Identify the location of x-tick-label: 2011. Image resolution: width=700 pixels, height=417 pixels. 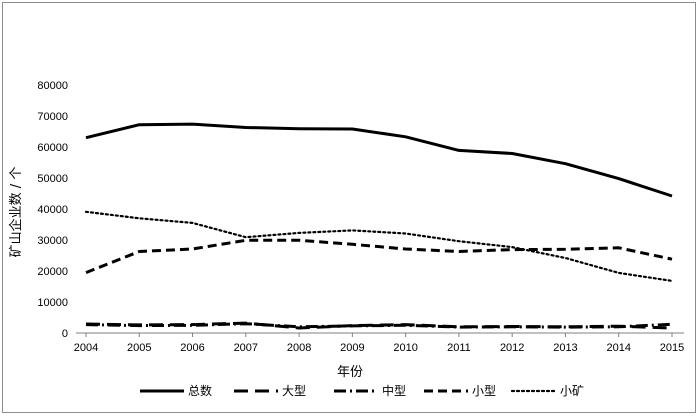
(459, 348).